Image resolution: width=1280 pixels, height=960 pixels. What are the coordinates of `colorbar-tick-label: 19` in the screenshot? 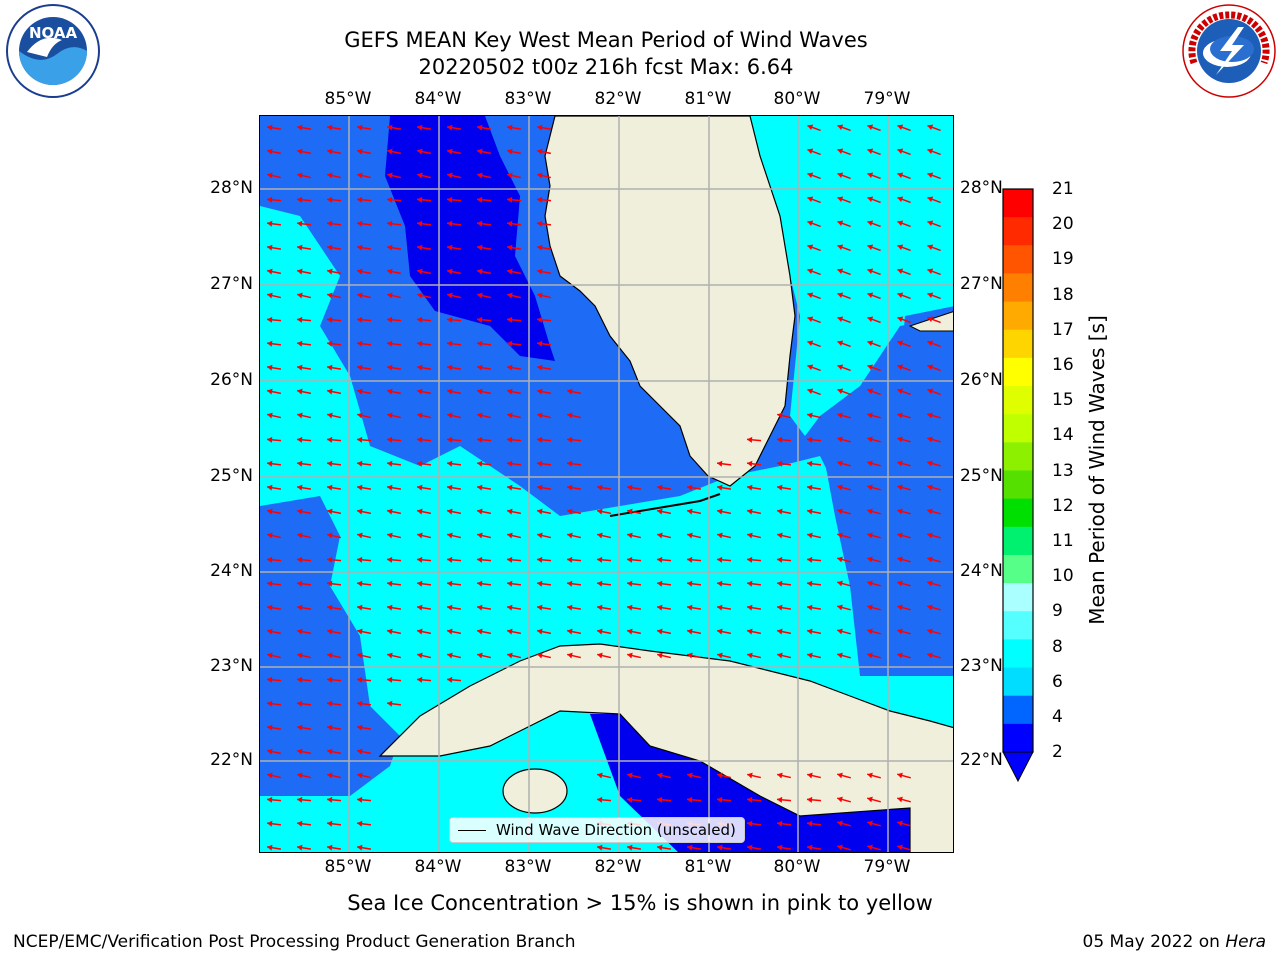 It's located at (1063, 259).